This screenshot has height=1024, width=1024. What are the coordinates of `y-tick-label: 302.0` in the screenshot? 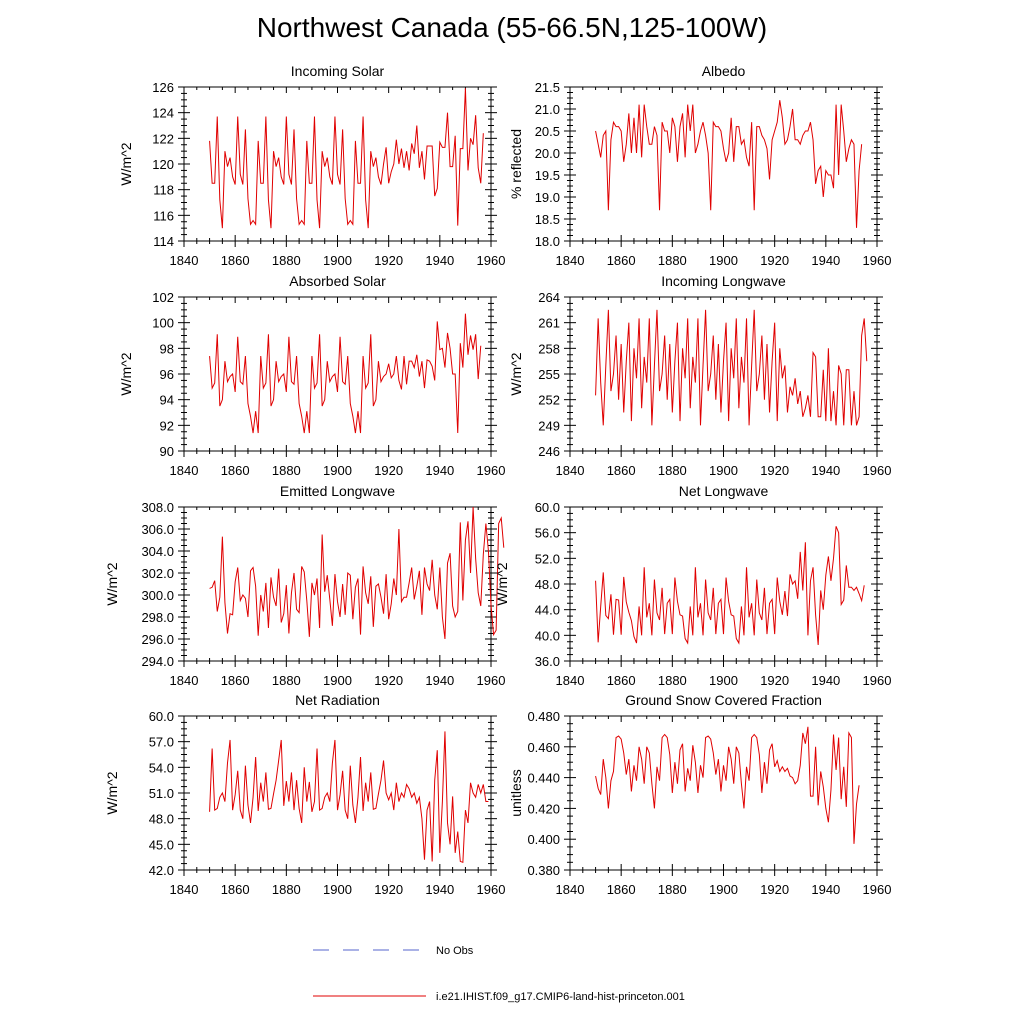 It's located at (157, 573).